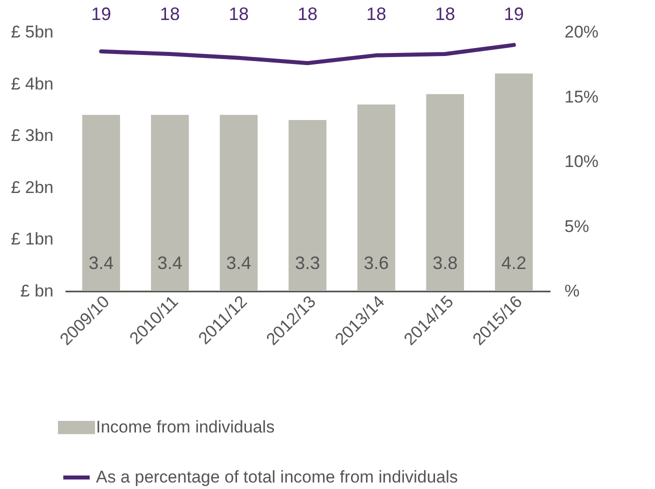 The image size is (655, 489). What do you see at coordinates (307, 54) in the screenshot?
I see `line-series` at bounding box center [307, 54].